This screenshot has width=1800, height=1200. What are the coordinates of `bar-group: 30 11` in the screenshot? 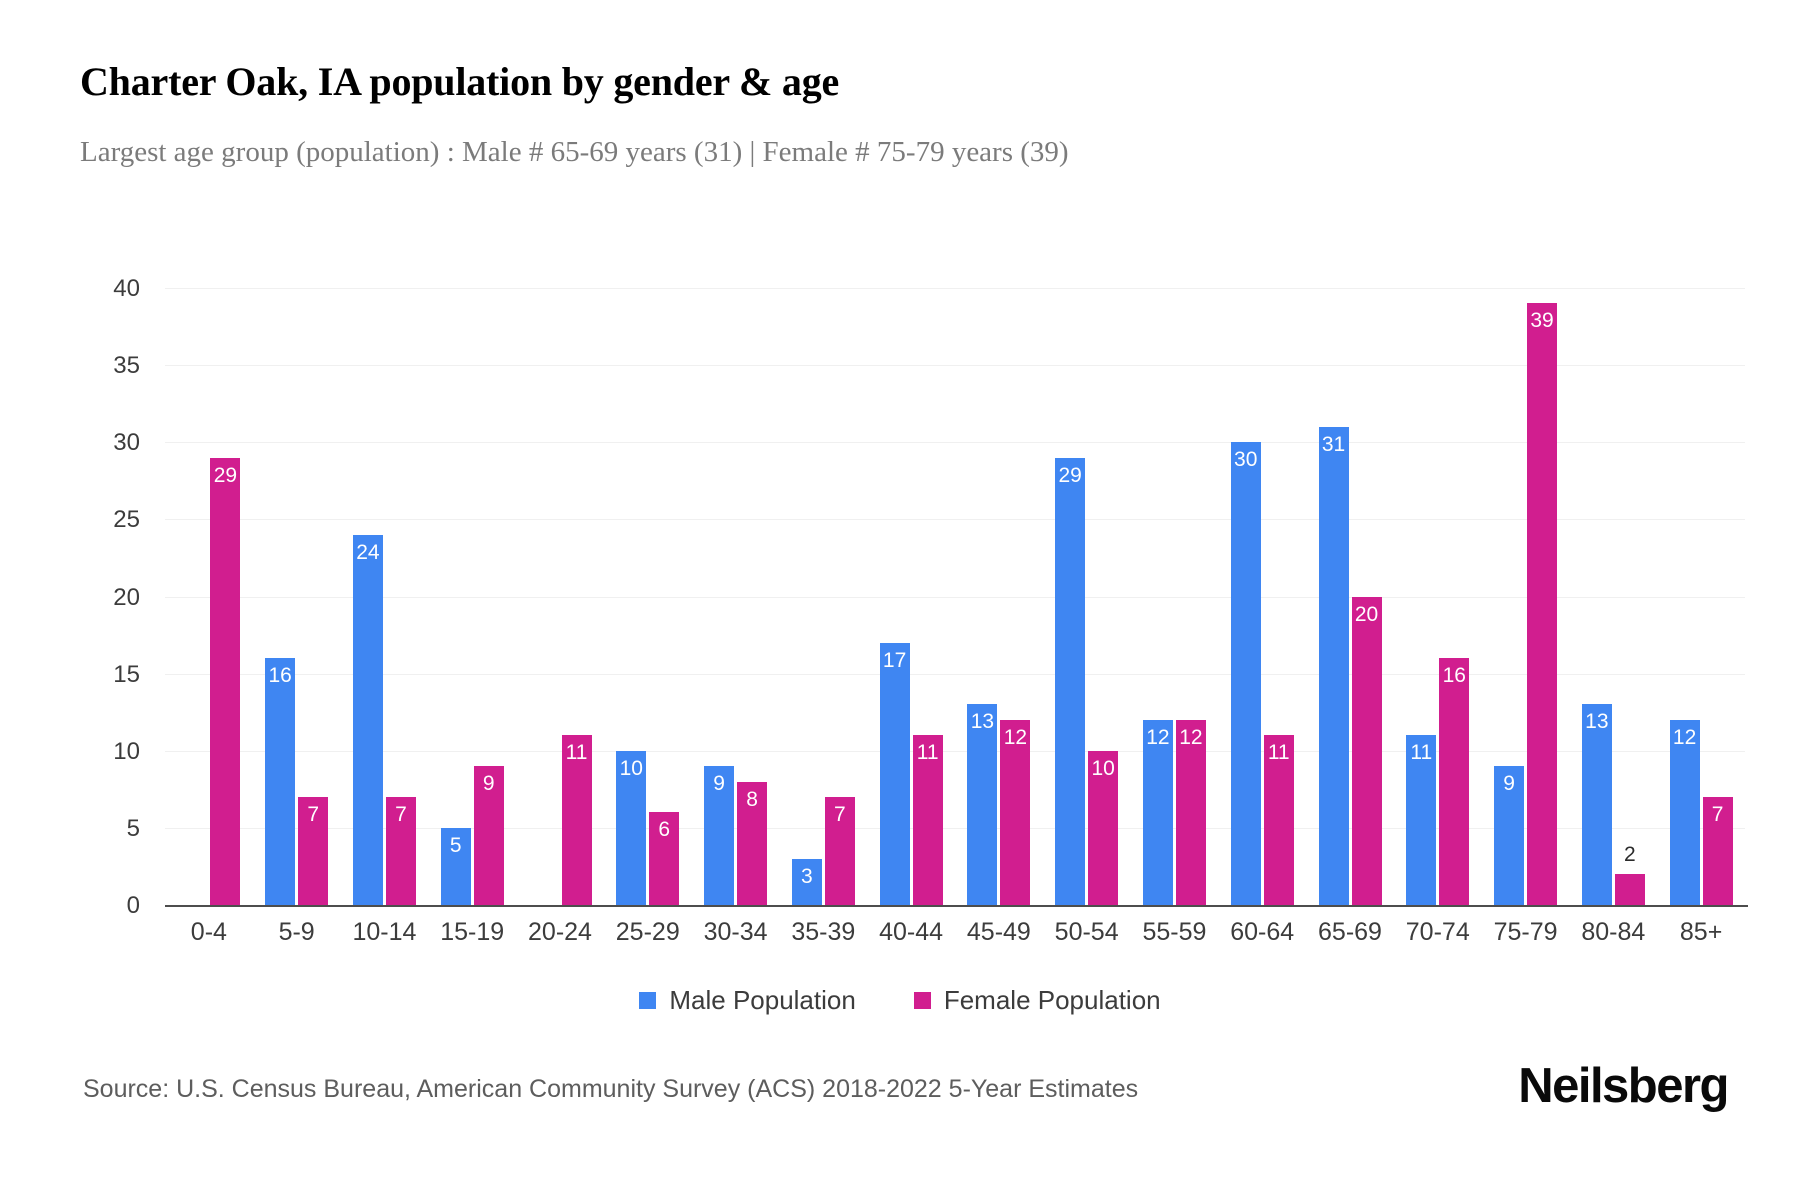 It's located at (1262, 596).